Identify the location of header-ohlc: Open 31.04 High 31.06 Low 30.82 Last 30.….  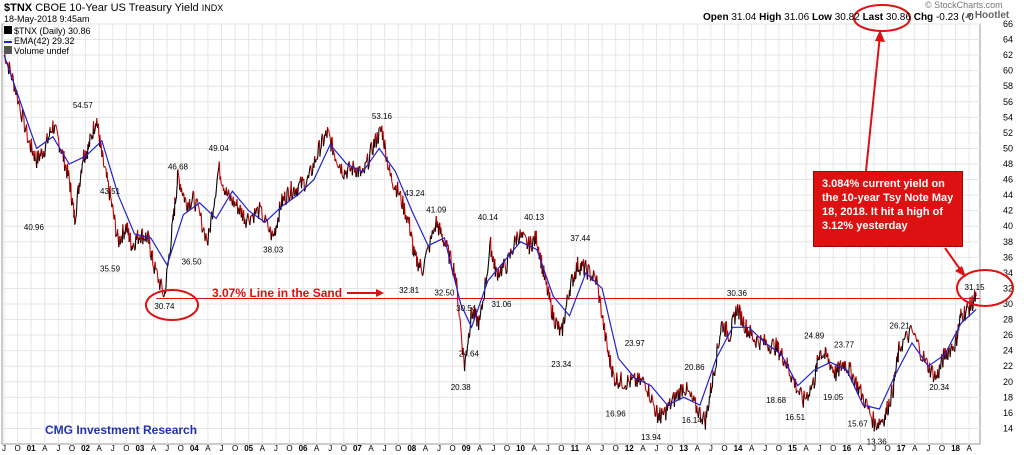
(838, 17).